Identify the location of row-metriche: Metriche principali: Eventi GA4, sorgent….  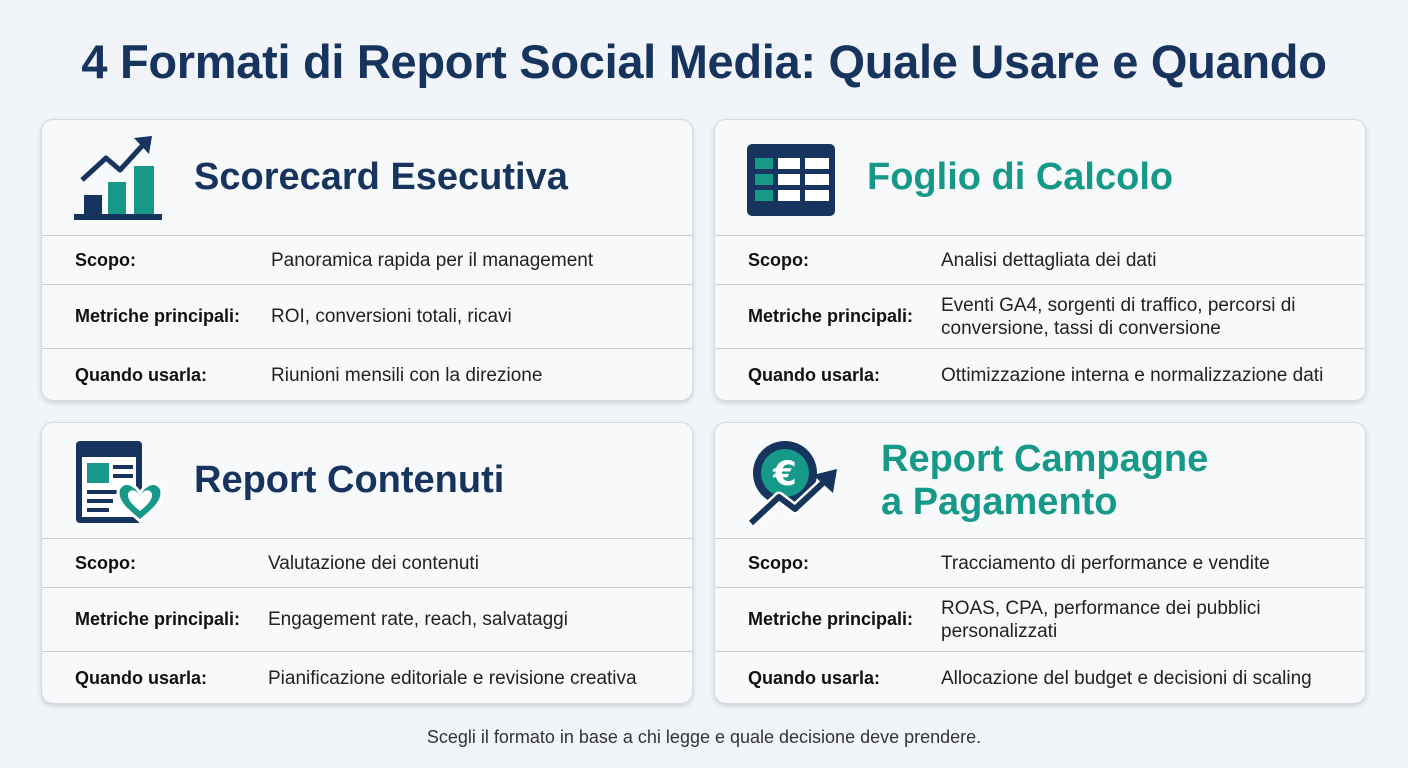
(1040, 316).